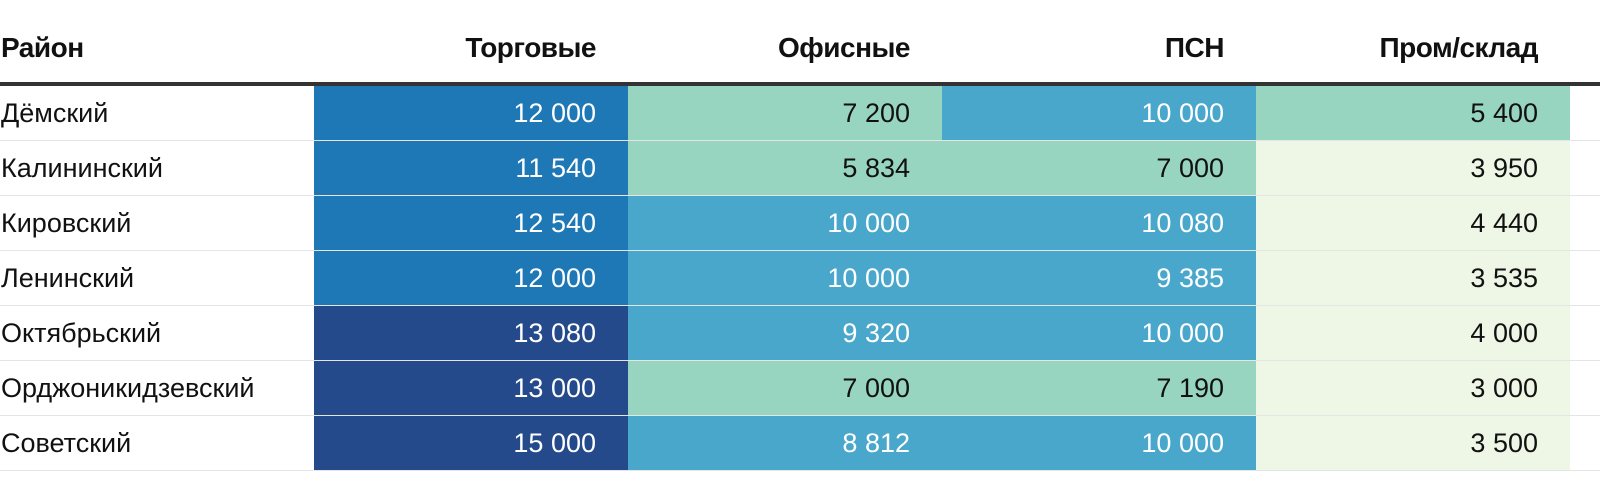  Describe the element at coordinates (1099, 388) in the screenshot. I see `value-cell: 7 190` at that location.